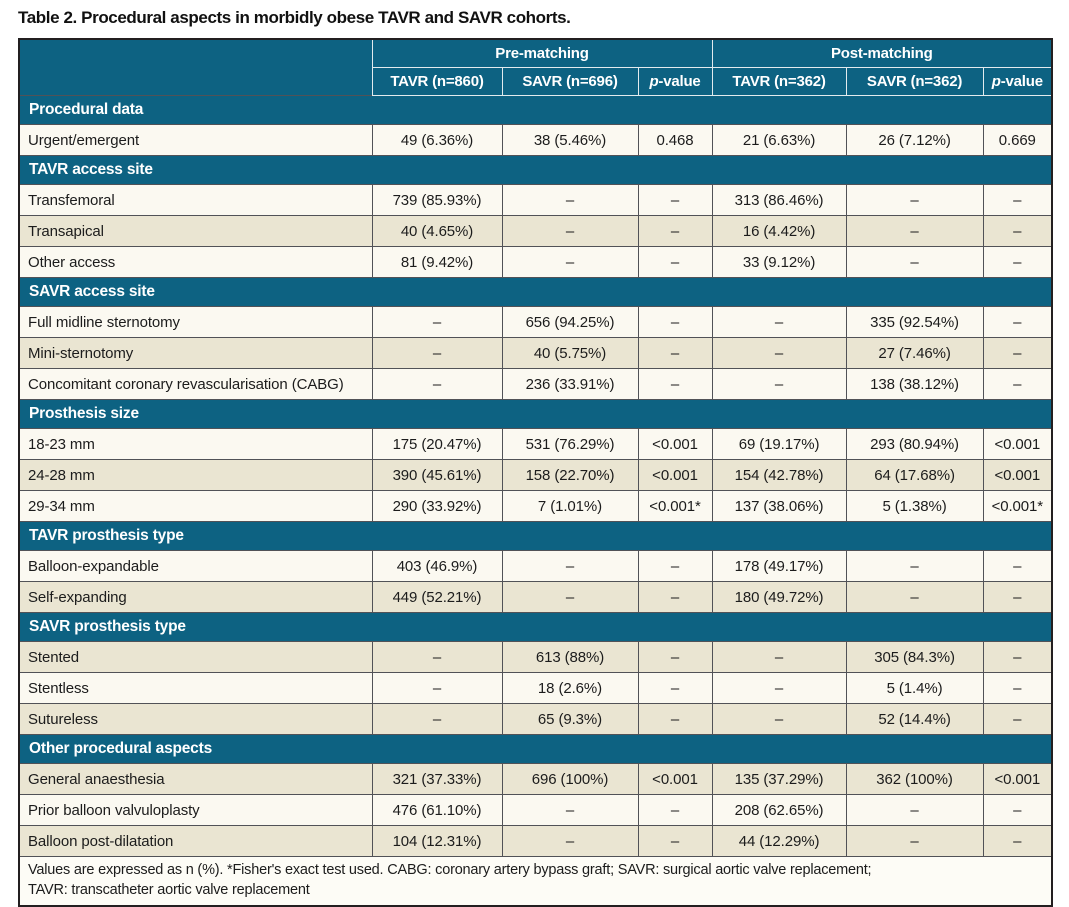 Image resolution: width=1069 pixels, height=907 pixels. I want to click on value-cell: 696 (100%), so click(570, 779).